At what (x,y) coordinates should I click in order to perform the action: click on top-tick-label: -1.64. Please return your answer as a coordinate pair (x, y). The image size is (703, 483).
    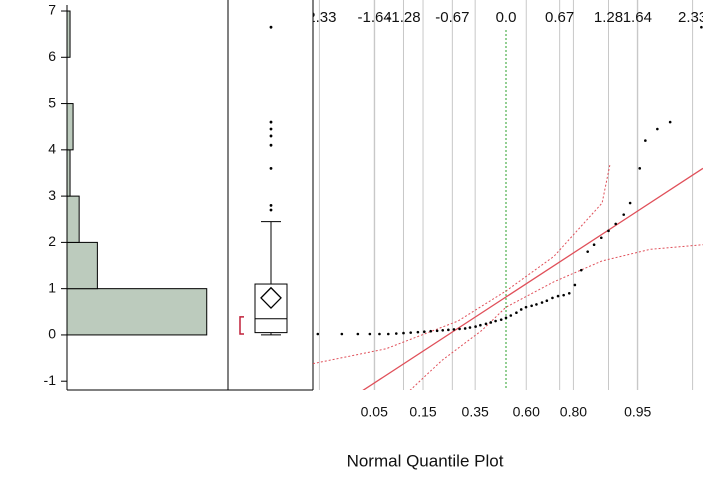
    Looking at the image, I should click on (375, 17).